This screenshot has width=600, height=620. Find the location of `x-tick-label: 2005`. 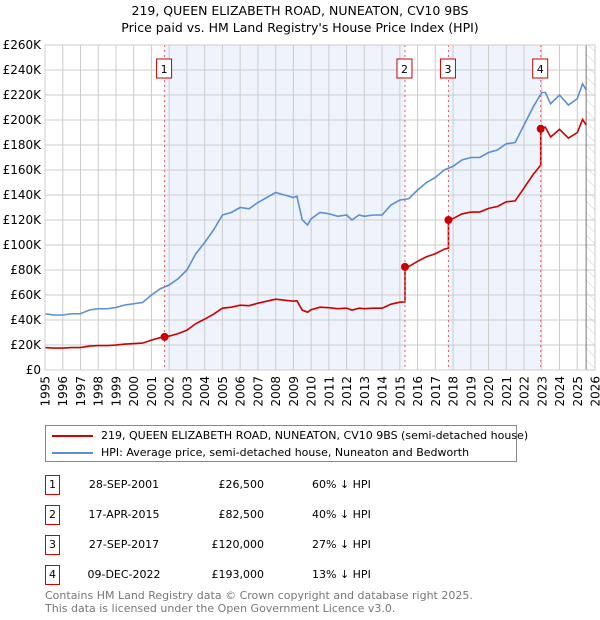

x-tick-label: 2005 is located at coordinates (223, 391).